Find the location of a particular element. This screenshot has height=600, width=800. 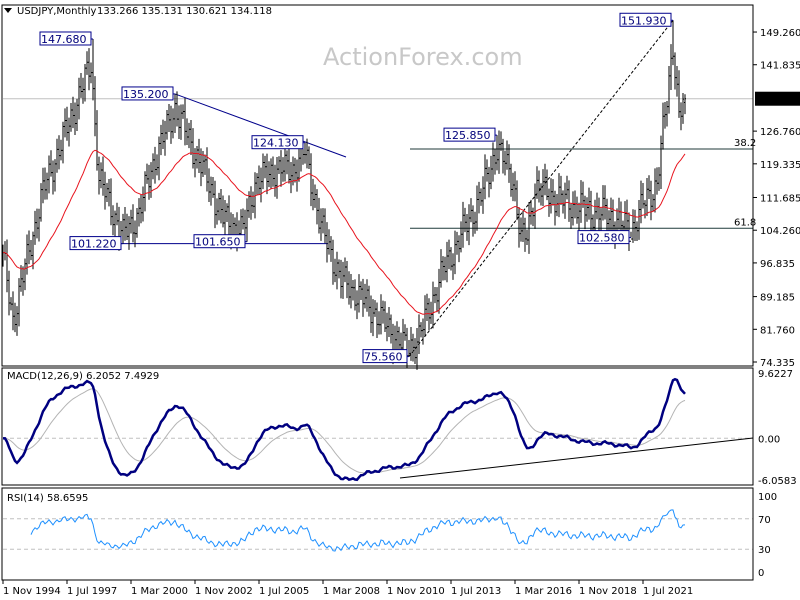

price-tick-label: 104.260 is located at coordinates (780, 231).